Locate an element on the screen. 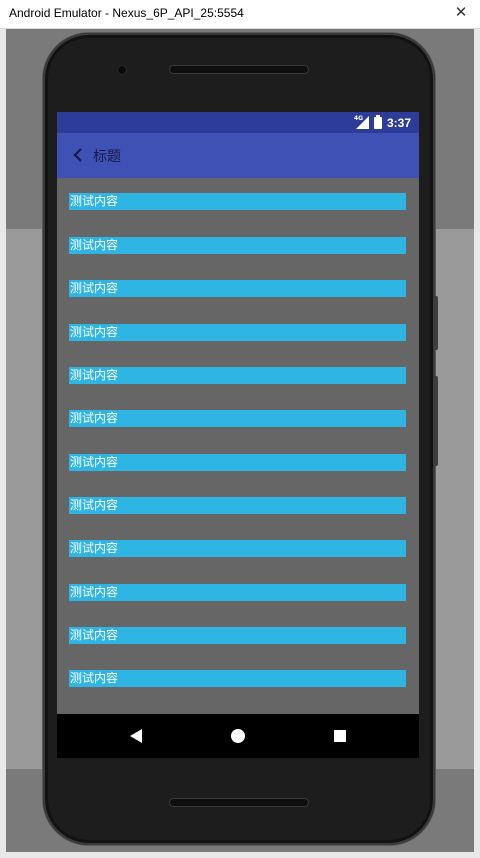  front-camera is located at coordinates (122, 70).